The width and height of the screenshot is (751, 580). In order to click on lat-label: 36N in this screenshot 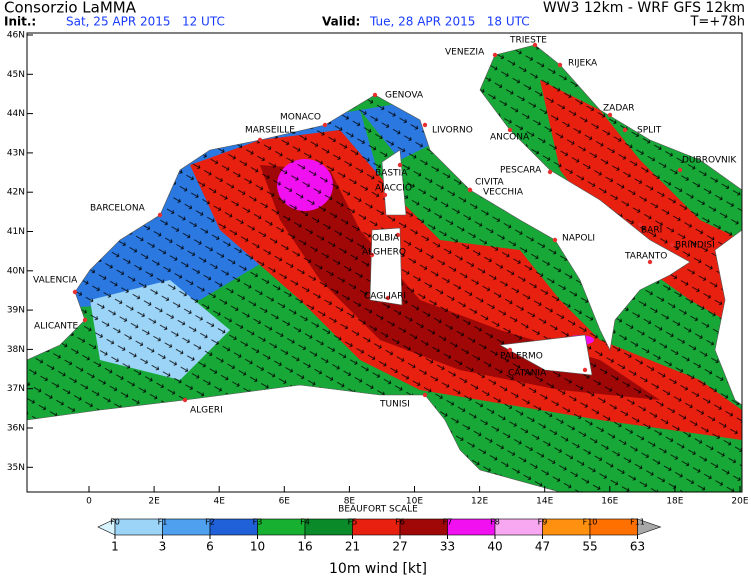, I will do `click(16, 429)`.